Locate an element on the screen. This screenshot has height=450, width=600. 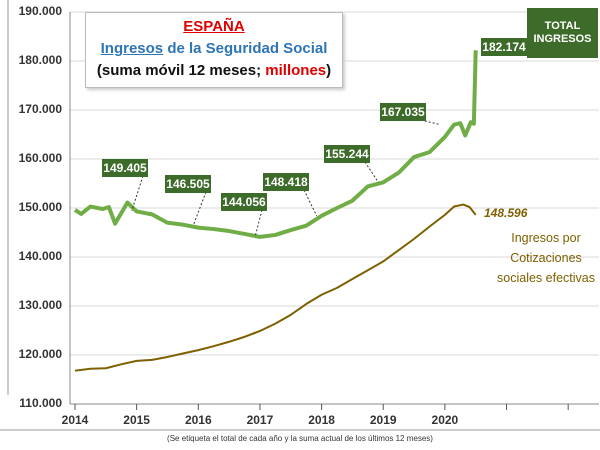
data-label: 148.418 is located at coordinates (286, 182).